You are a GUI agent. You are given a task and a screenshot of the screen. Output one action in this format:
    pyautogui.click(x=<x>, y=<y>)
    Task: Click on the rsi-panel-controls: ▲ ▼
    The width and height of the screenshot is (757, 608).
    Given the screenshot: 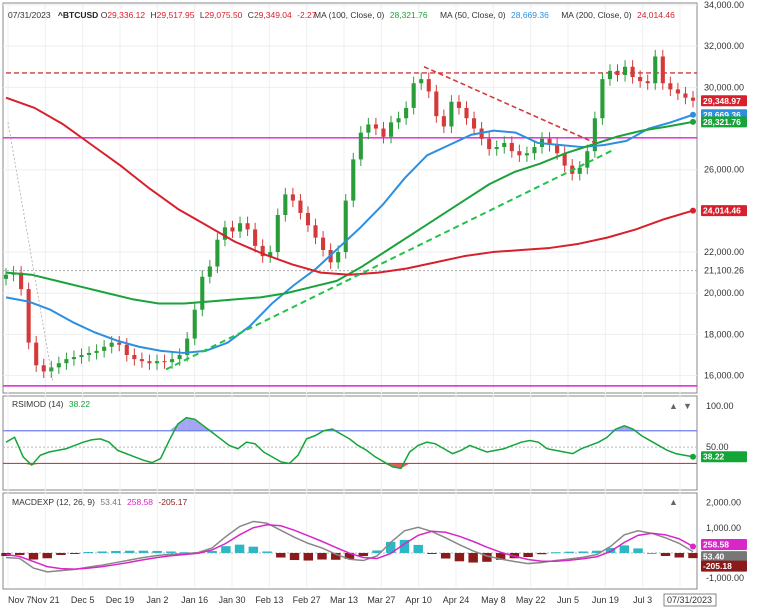 What is the action you would take?
    pyautogui.click(x=680, y=406)
    